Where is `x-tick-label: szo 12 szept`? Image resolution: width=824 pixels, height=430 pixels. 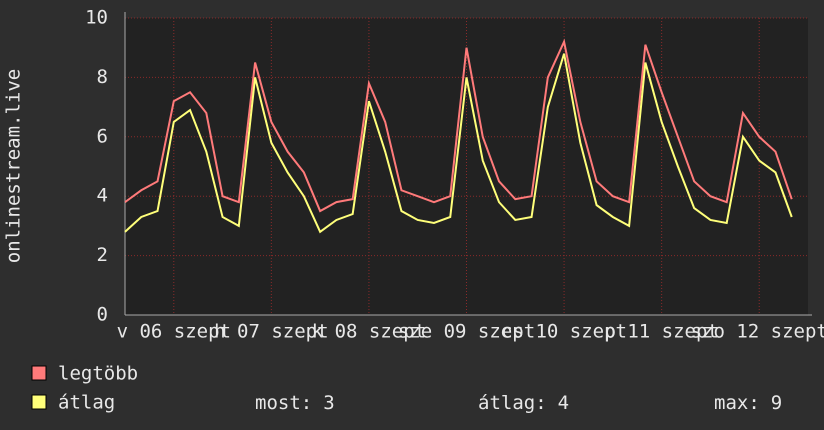
x-tick-label: szo 12 szept is located at coordinates (757, 332).